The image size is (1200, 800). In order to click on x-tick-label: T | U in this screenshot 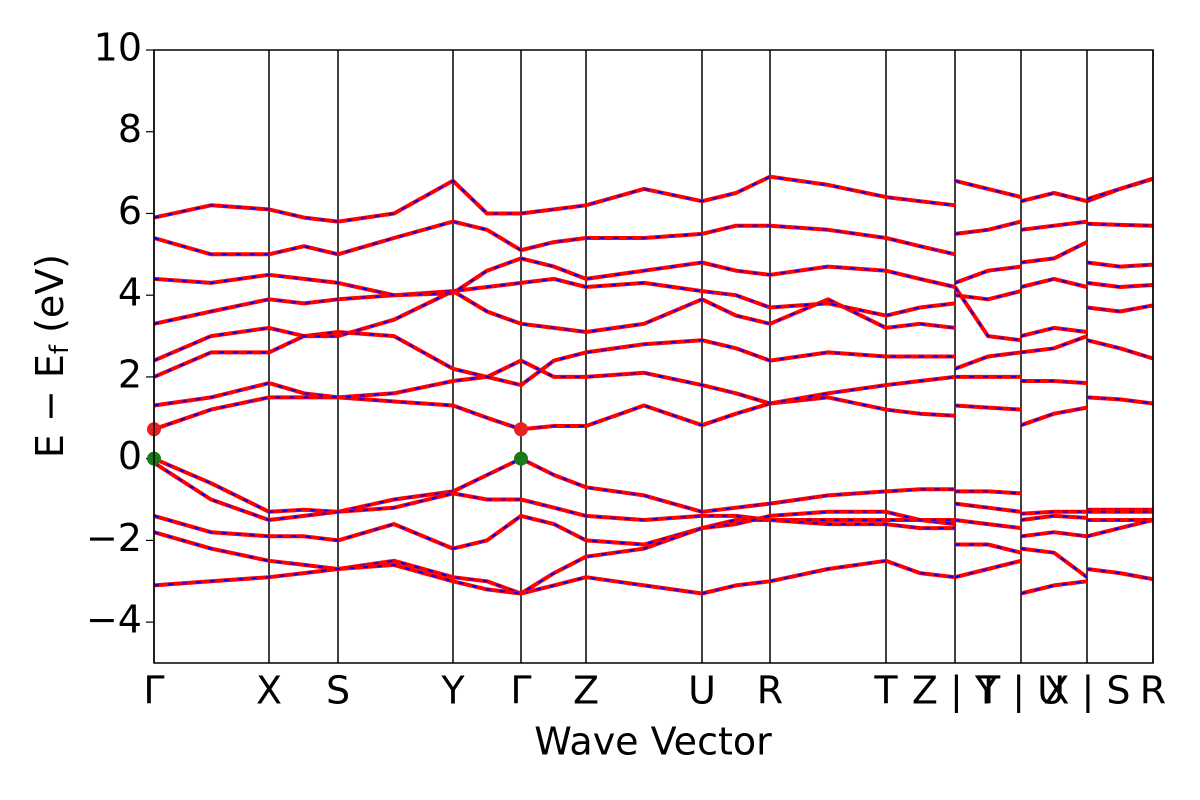, I will do `click(1020, 691)`.